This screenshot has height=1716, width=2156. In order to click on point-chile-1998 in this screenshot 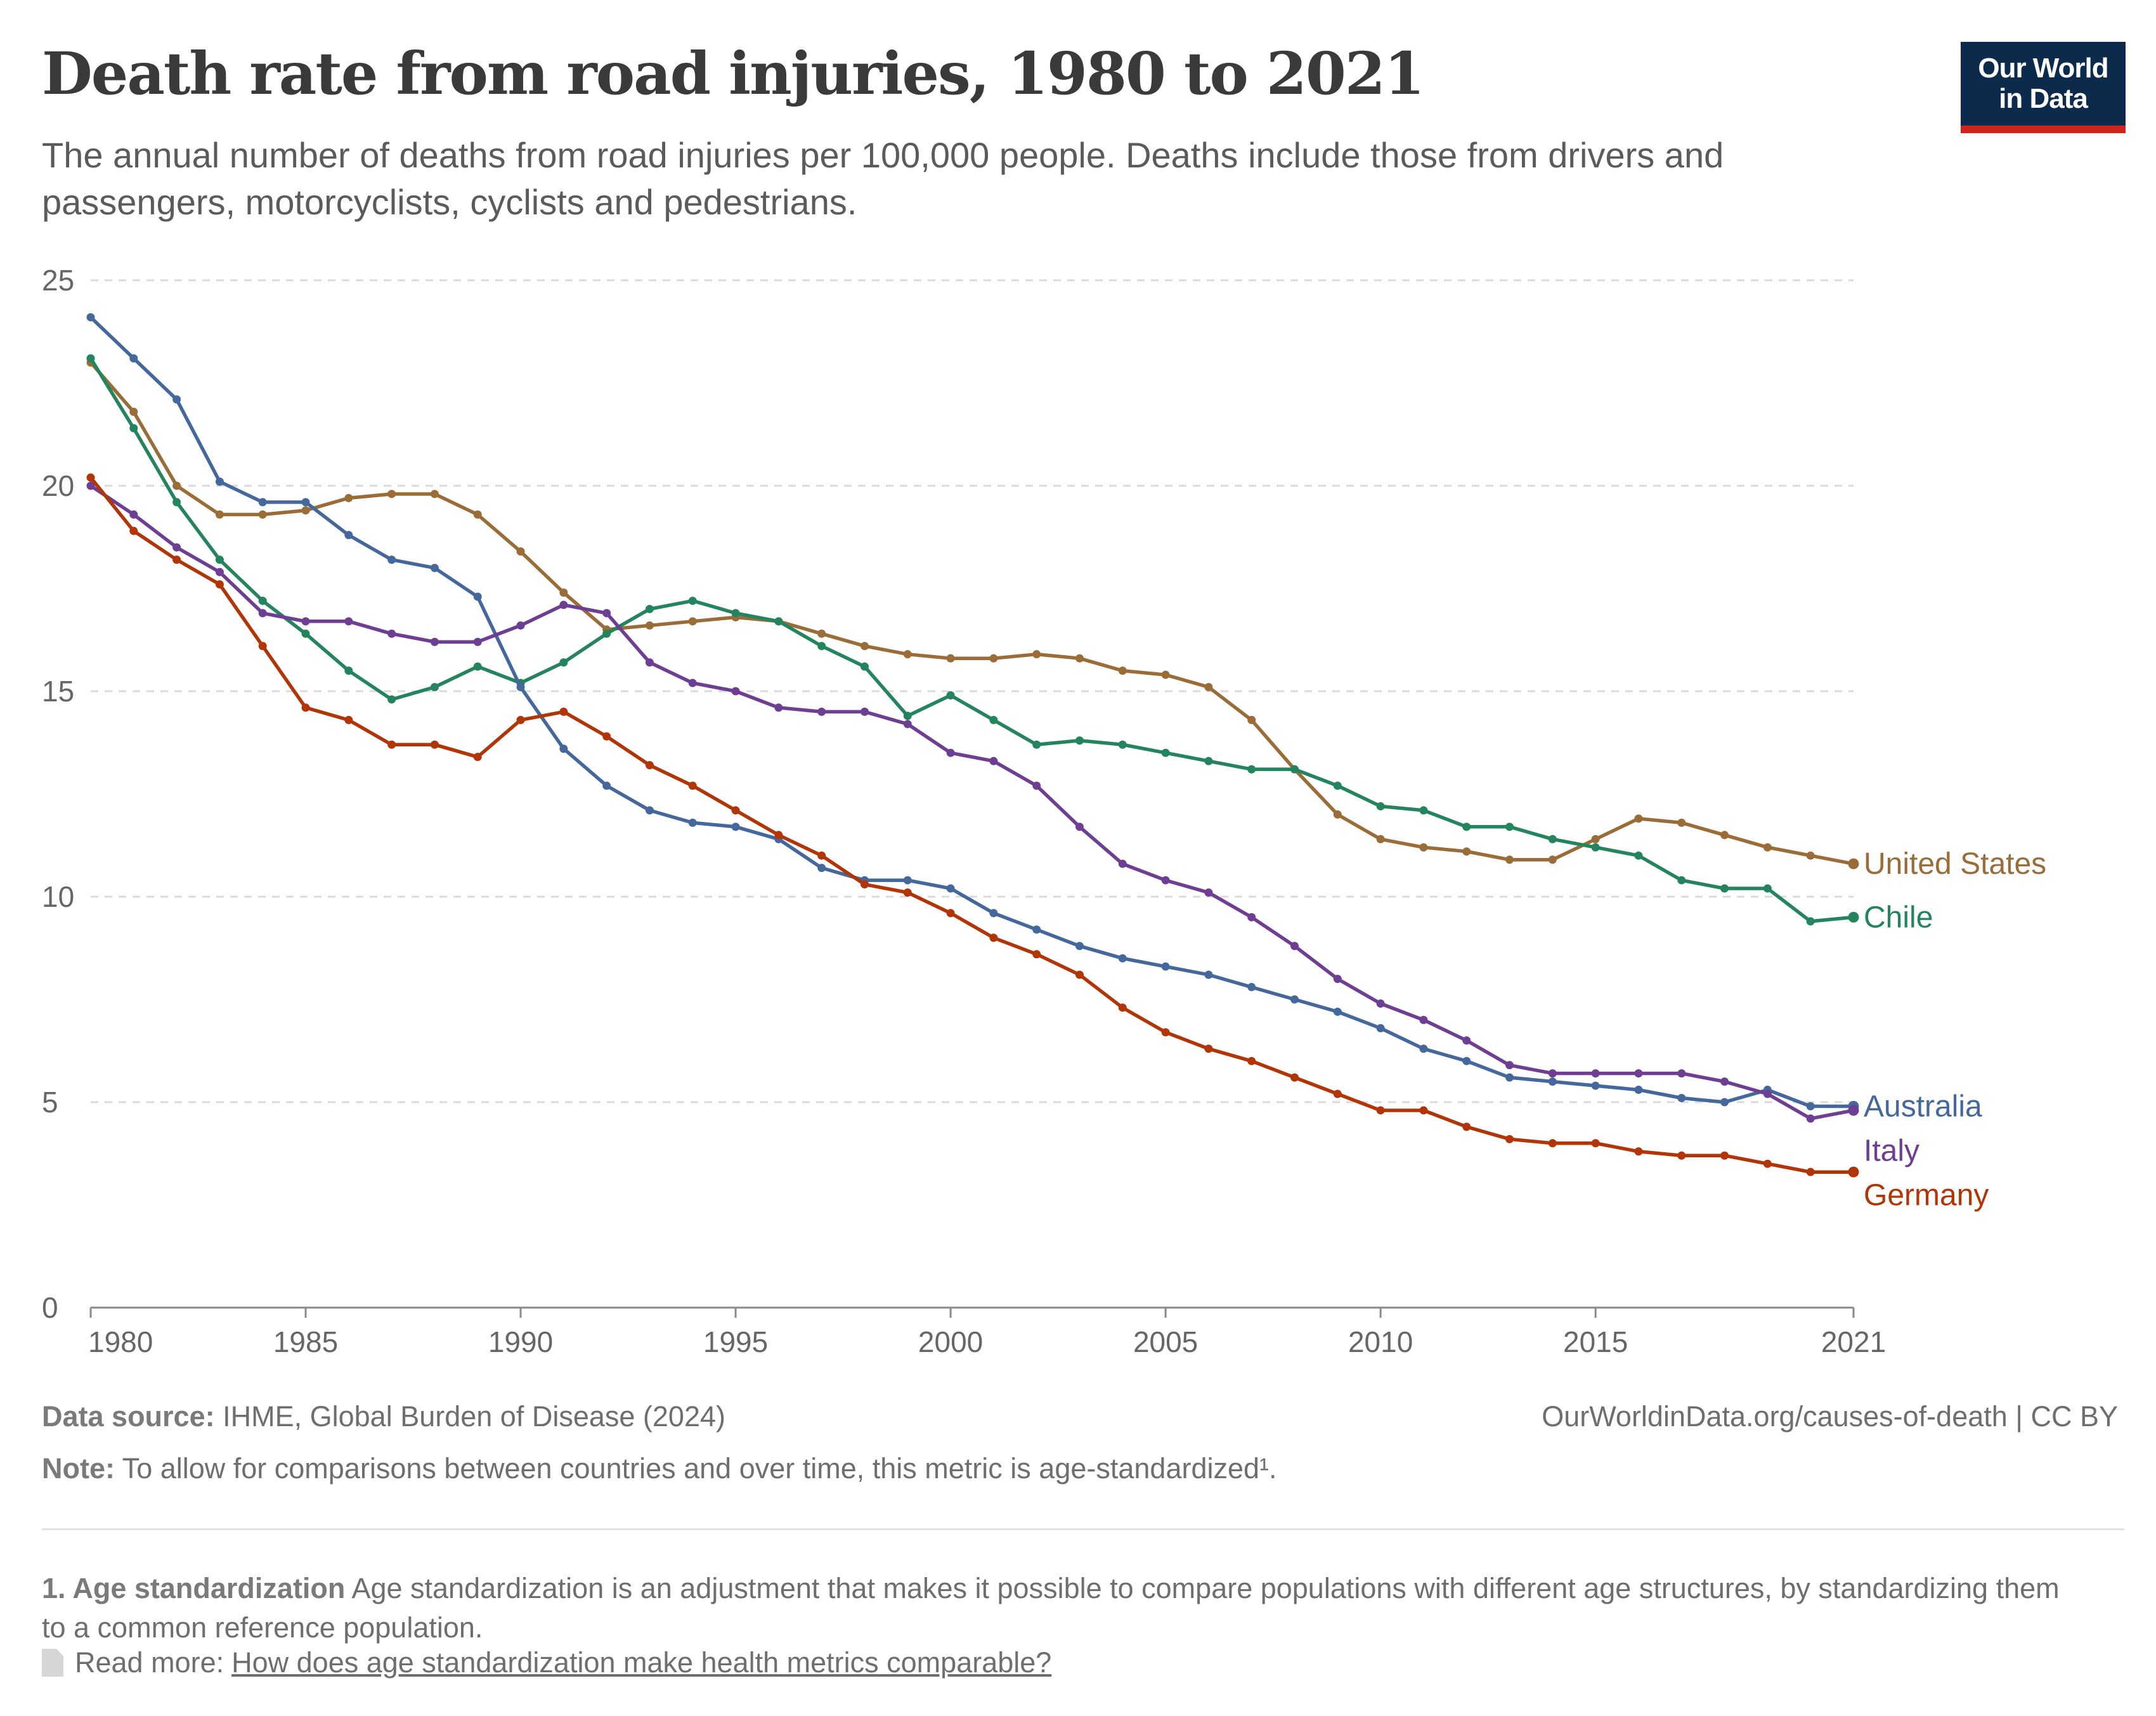, I will do `click(865, 666)`.